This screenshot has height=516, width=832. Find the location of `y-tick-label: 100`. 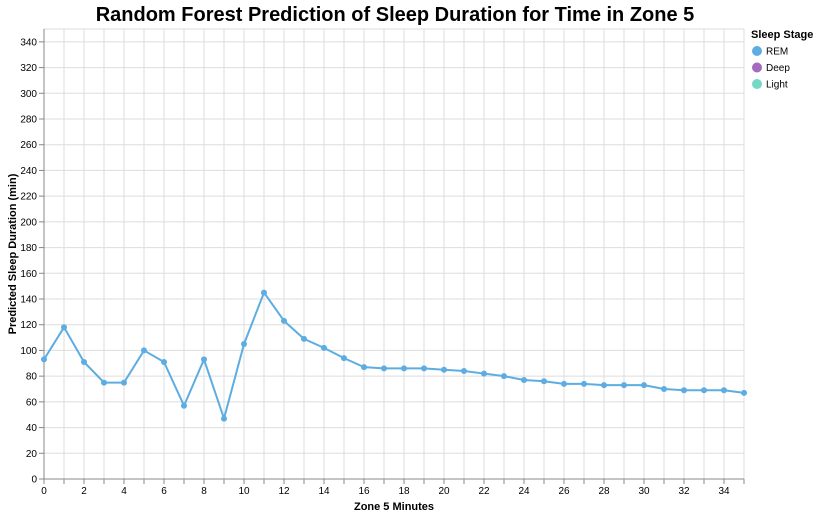

y-tick-label: 100 is located at coordinates (28, 351).